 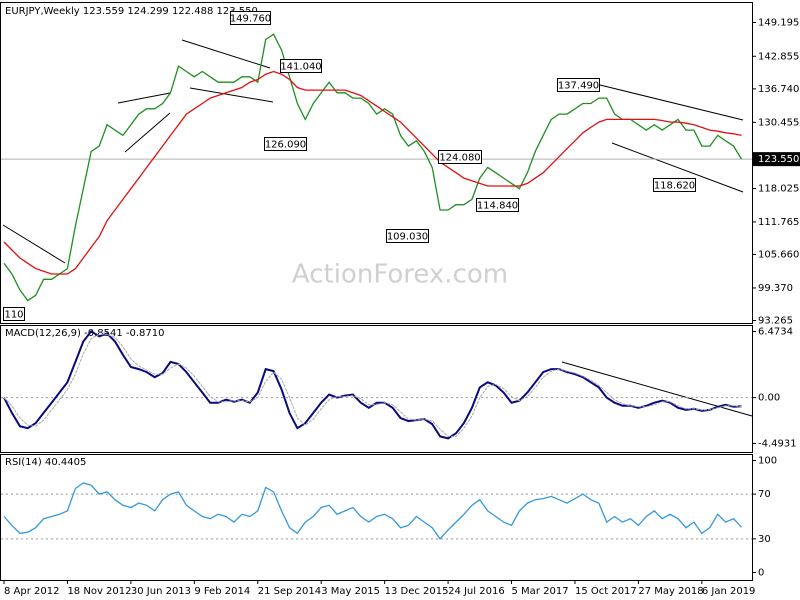 I want to click on y-tick-label: 130.455, so click(x=778, y=122).